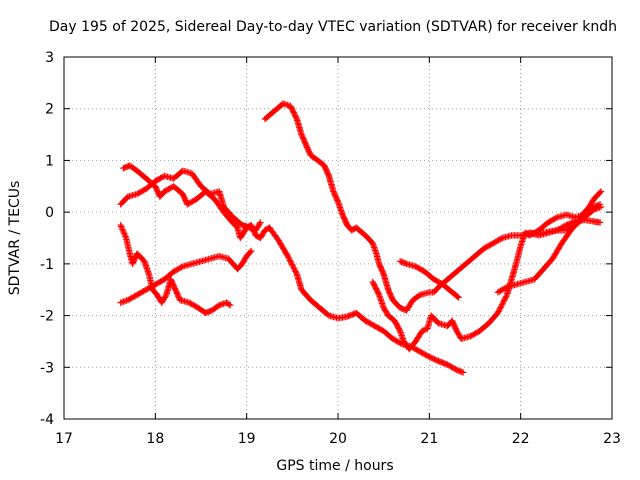  I want to click on x-tick-label: 20, so click(338, 439).